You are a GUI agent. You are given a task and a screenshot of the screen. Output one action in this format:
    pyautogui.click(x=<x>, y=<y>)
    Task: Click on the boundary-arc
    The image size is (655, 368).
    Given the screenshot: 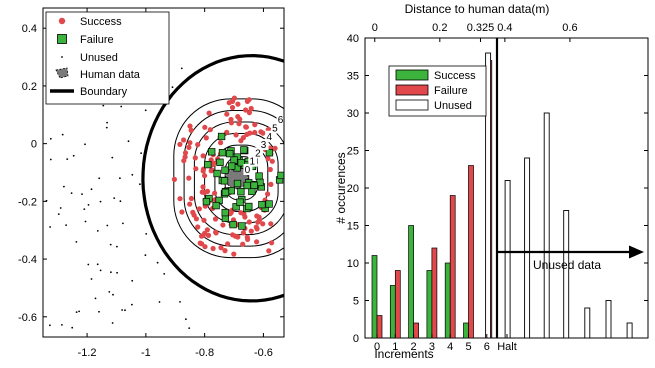 What is the action you would take?
    pyautogui.click(x=212, y=178)
    